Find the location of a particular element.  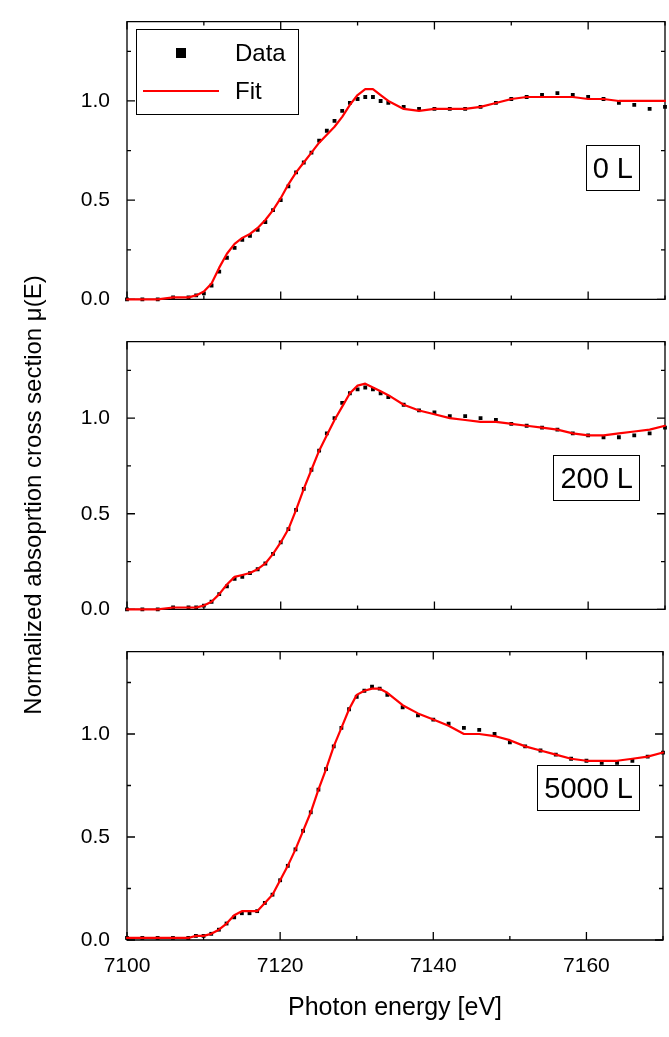

x-tick-label: 7120 is located at coordinates (280, 965).